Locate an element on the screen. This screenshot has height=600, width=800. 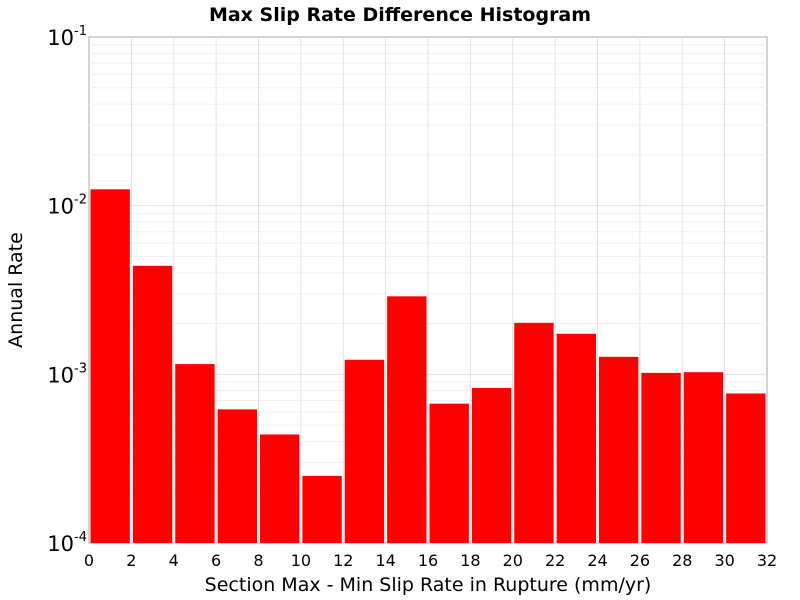
y-tick-label: 10 -2 is located at coordinates (67, 206).